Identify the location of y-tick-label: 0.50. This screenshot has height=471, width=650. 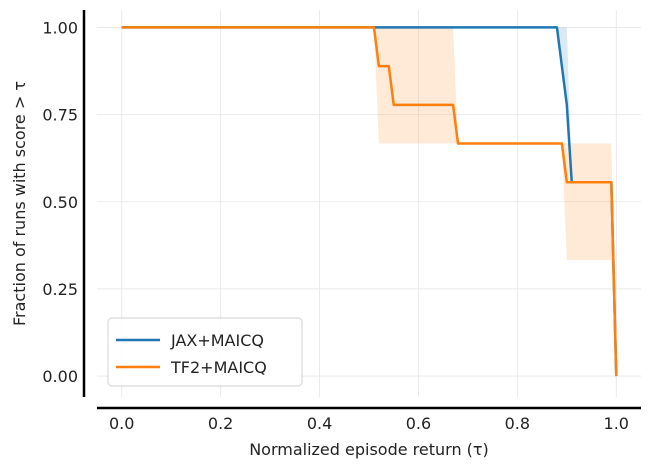
(60, 202).